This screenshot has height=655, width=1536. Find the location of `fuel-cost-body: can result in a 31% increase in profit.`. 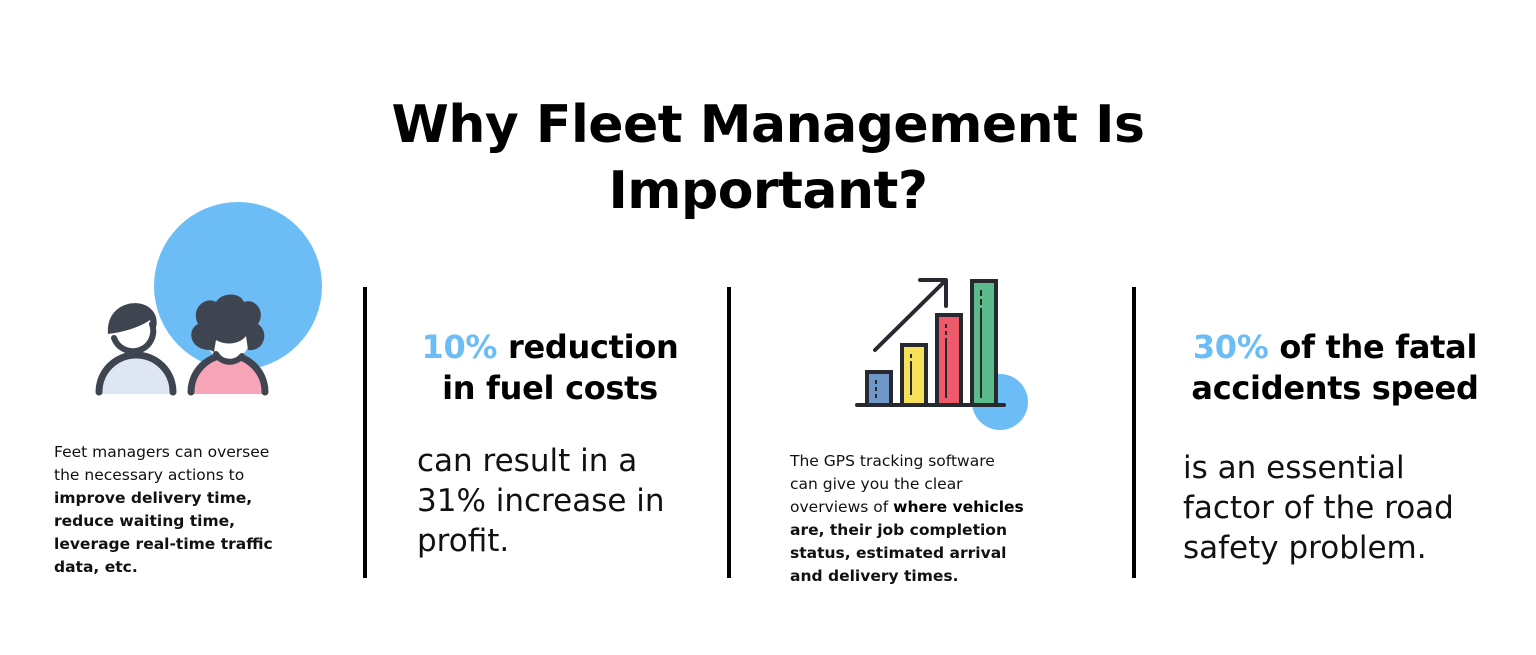

fuel-cost-body: can result in a 31% increase in profit. is located at coordinates (567, 501).